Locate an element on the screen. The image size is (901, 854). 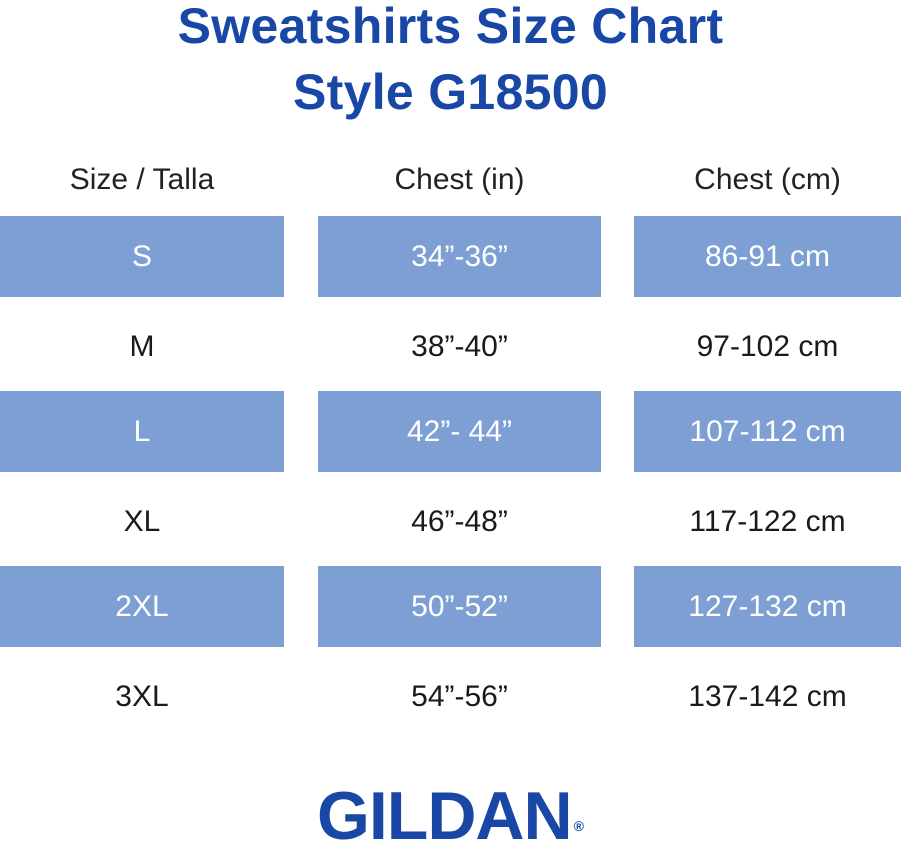
row-m-chest-cm: 97-102 cm is located at coordinates (767, 346).